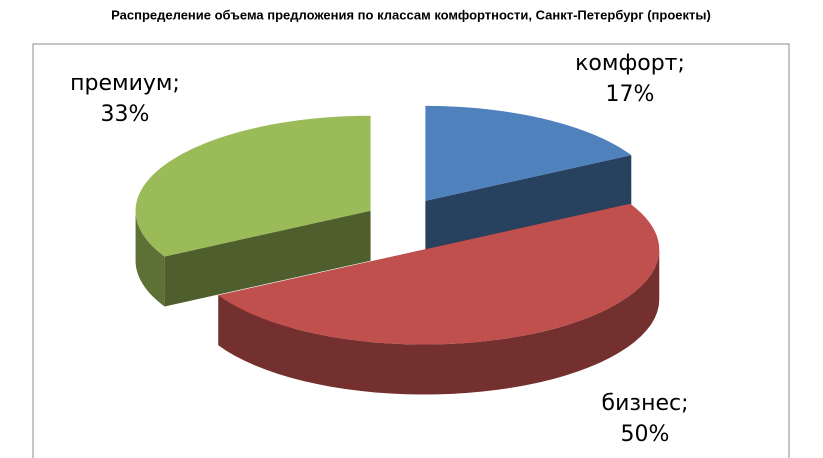  Describe the element at coordinates (125, 114) in the screenshot. I see `slice-value-label: 33%` at that location.